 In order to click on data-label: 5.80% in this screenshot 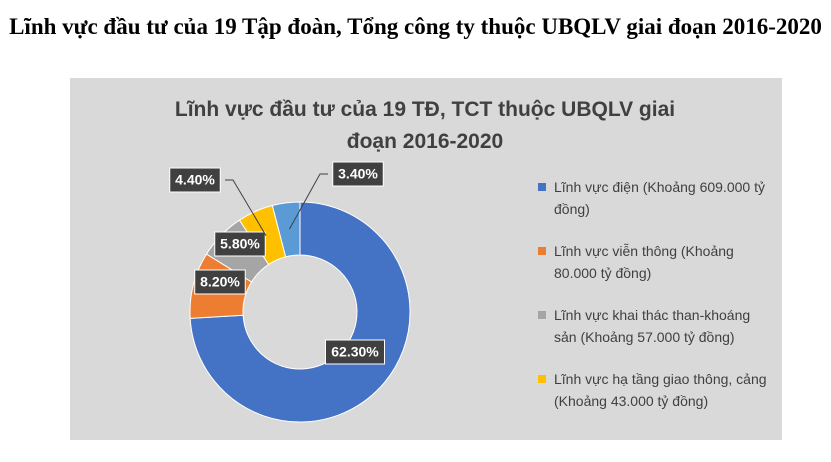, I will do `click(240, 244)`.